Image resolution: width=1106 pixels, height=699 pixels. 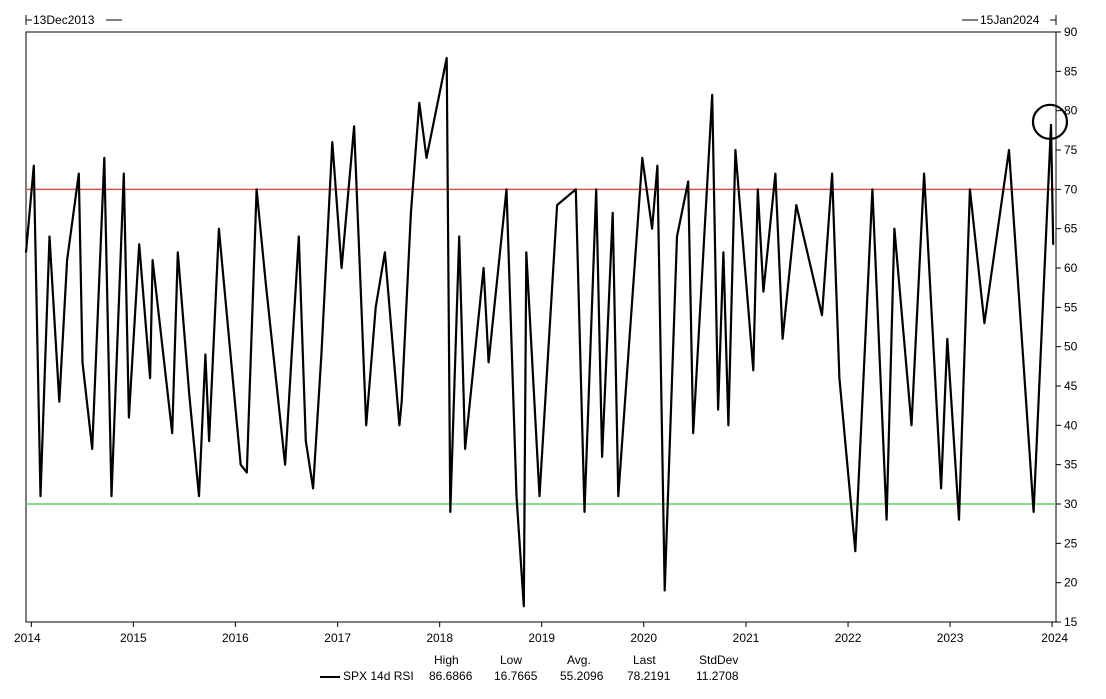 What do you see at coordinates (1071, 465) in the screenshot?
I see `y-tick-label: 35` at bounding box center [1071, 465].